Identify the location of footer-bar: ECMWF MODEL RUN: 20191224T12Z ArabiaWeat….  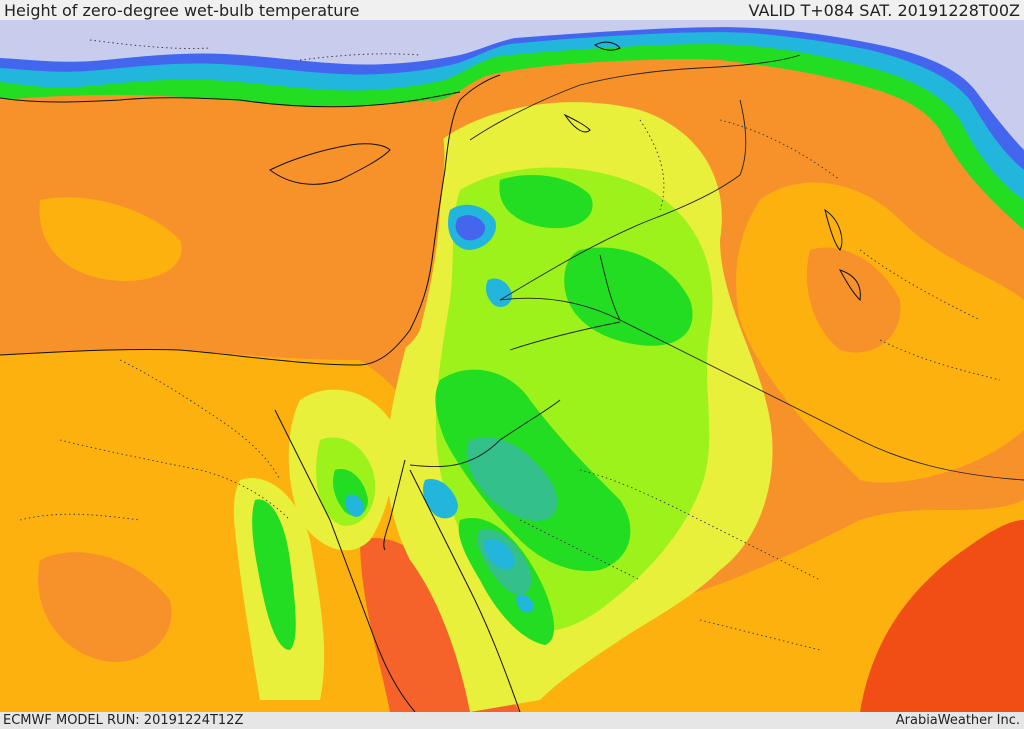
(512, 720).